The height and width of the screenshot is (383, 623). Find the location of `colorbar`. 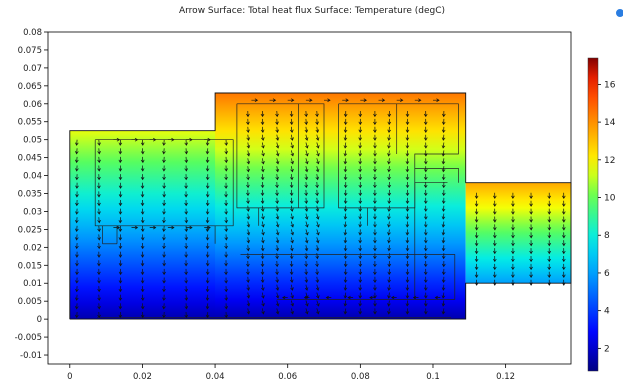

colorbar is located at coordinates (593, 214).